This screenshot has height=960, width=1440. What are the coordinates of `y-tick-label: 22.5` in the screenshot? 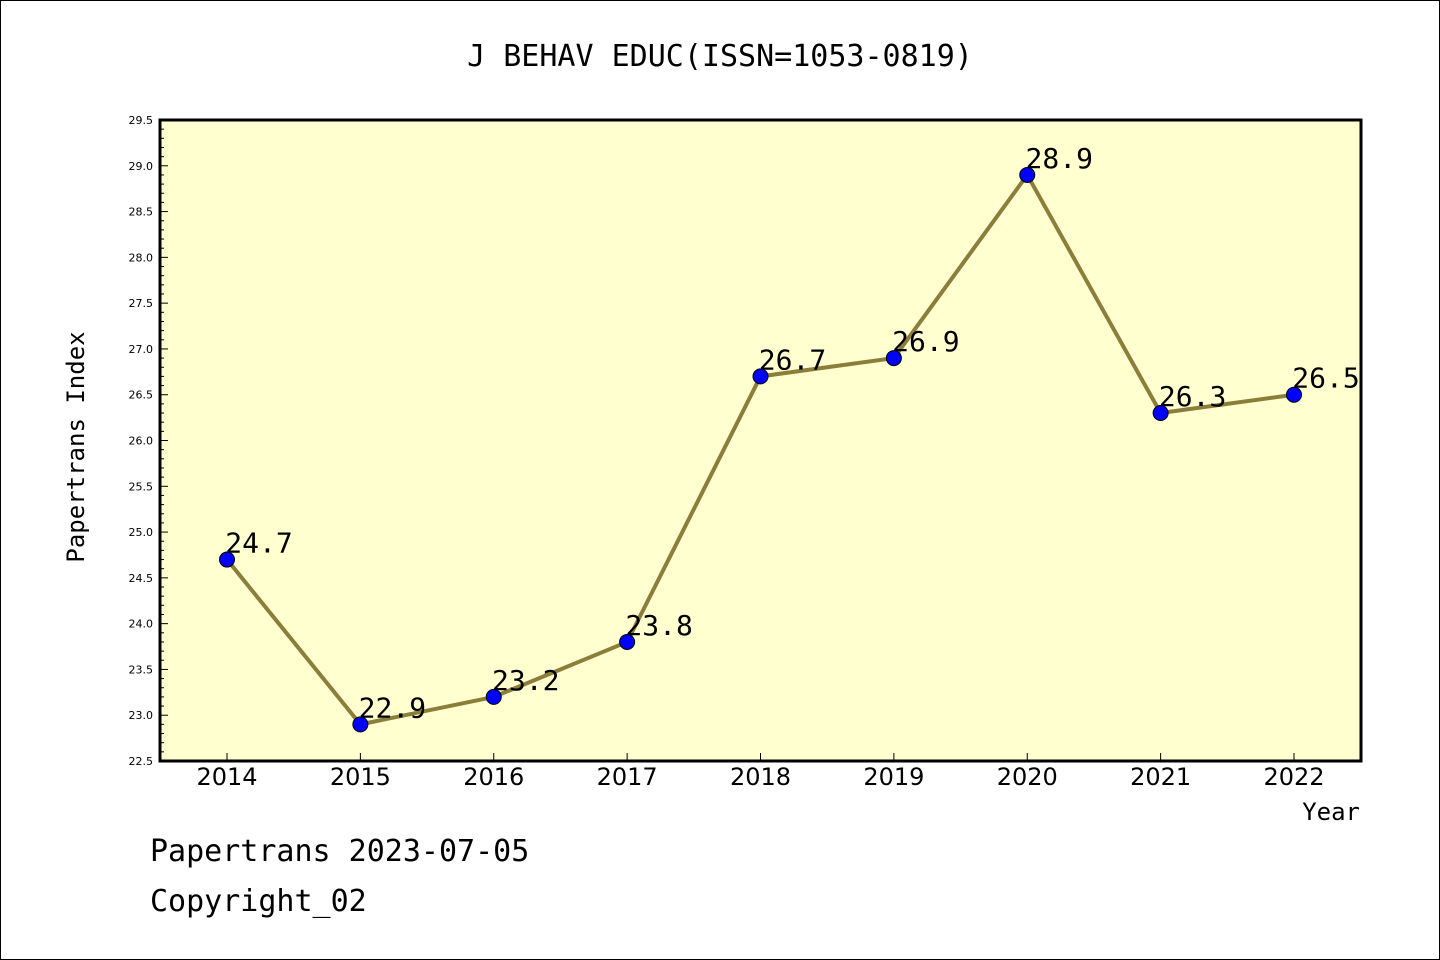 It's located at (141, 761).